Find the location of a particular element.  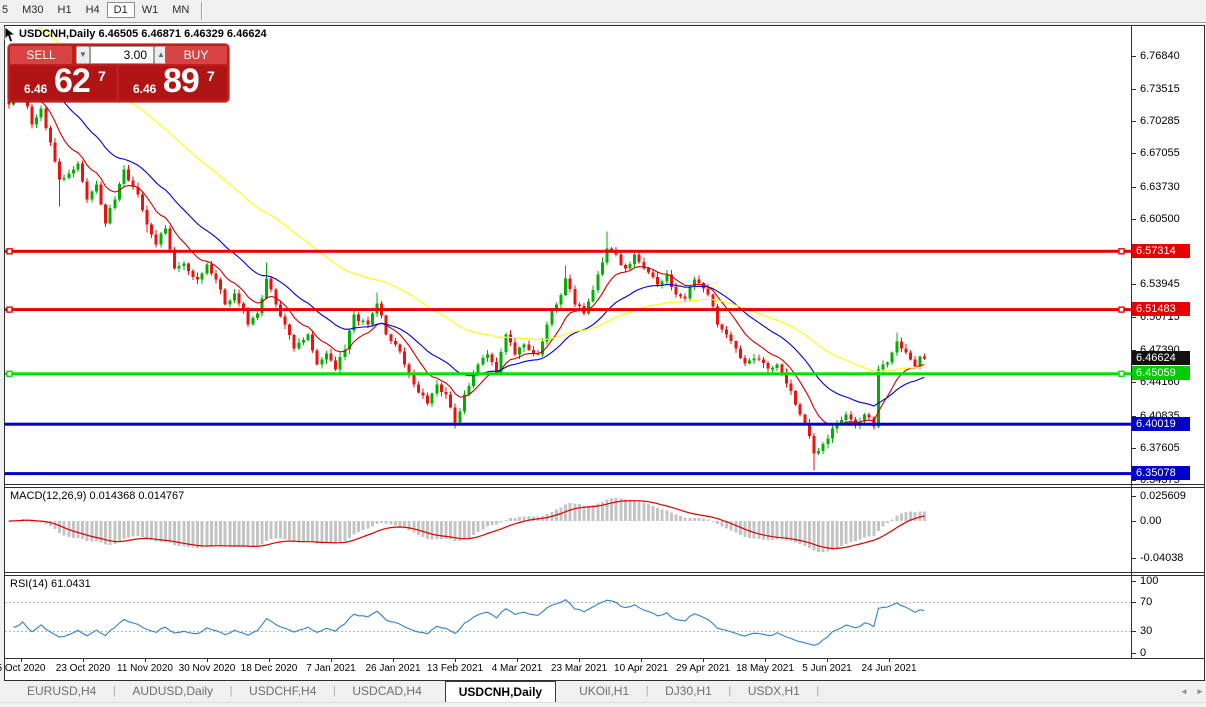

price-tag-6.51483: 6.51483 is located at coordinates (1161, 309).